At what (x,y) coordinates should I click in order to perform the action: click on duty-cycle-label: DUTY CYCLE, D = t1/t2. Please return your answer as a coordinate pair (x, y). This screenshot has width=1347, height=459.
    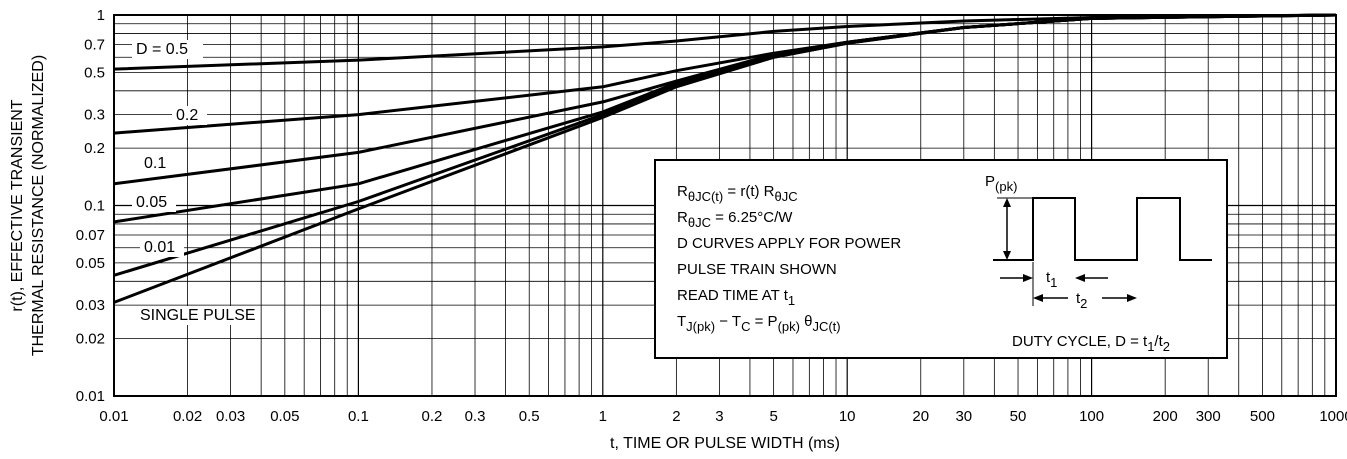
    Looking at the image, I should click on (1091, 343).